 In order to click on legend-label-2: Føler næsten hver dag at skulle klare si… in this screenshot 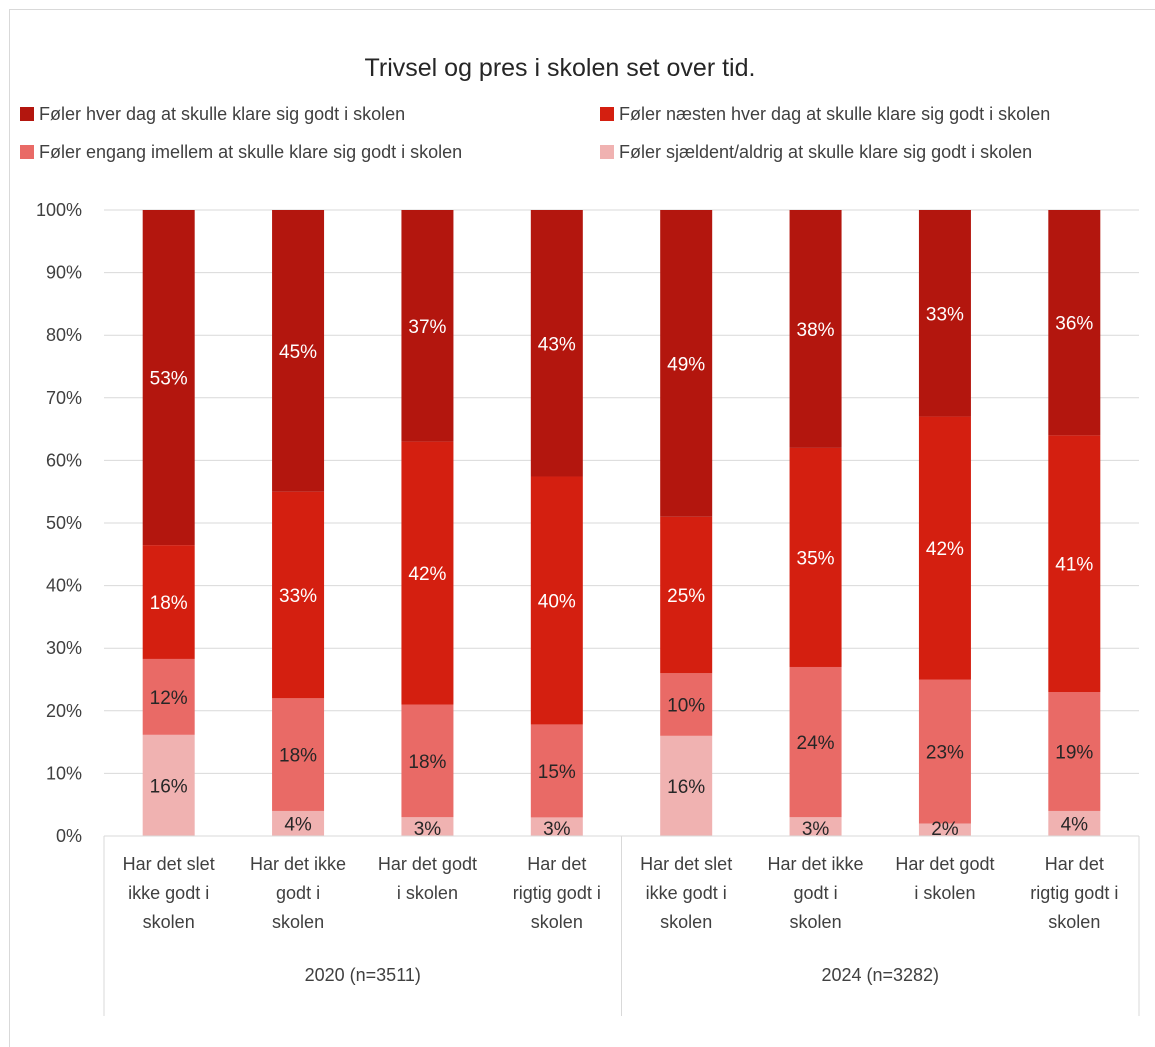, I will do `click(834, 114)`.